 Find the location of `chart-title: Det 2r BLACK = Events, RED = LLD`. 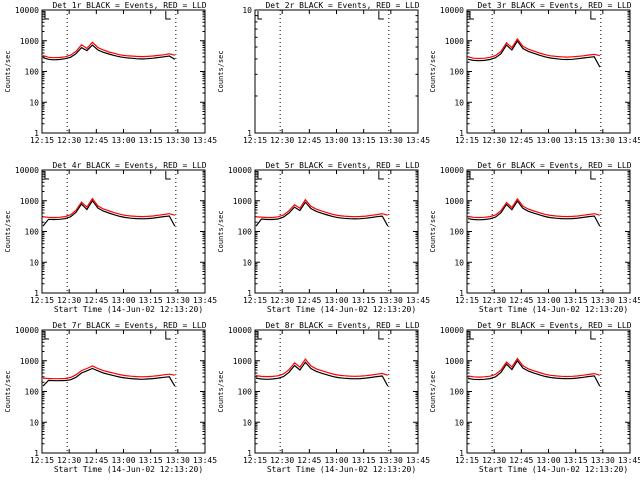

chart-title: Det 2r BLACK = Events, RED = LLD is located at coordinates (342, 5).